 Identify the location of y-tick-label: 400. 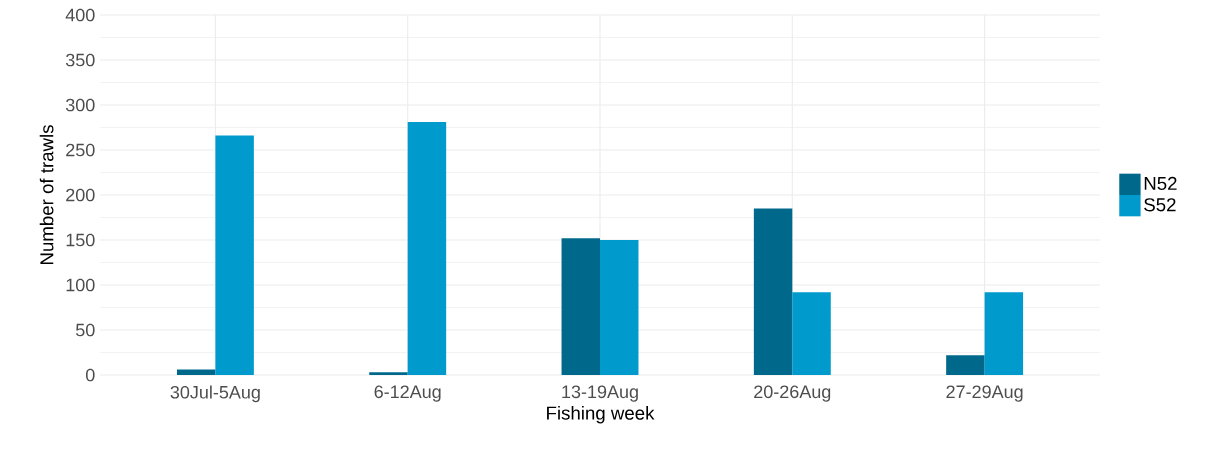
(80, 15).